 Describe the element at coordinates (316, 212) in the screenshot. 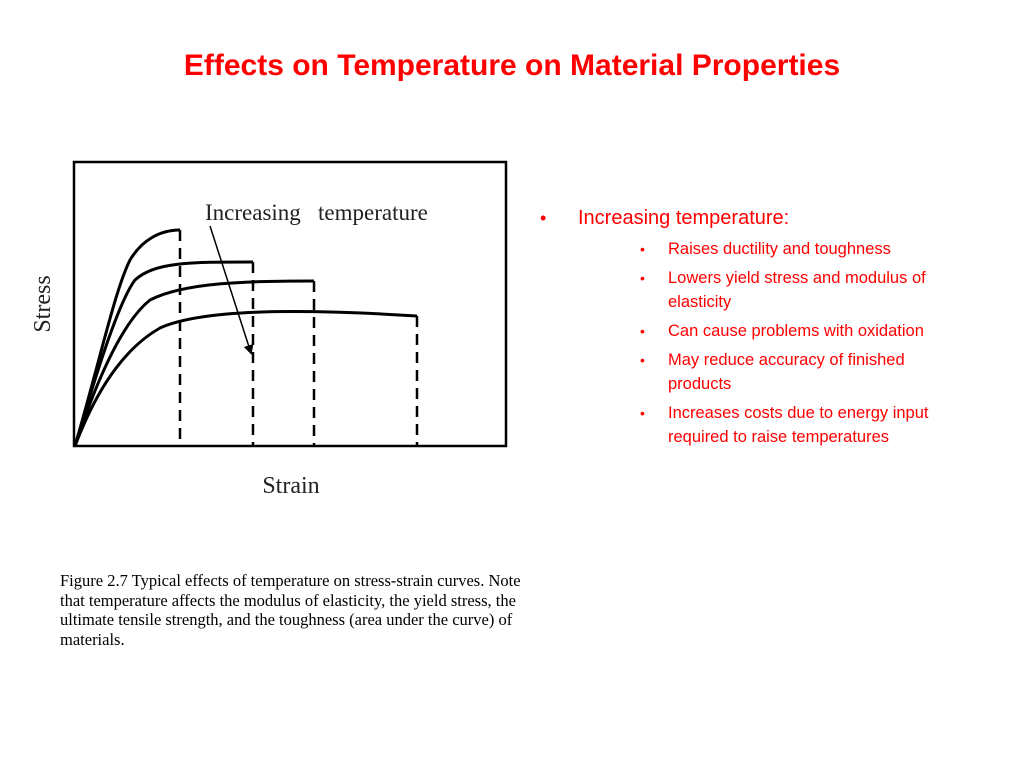

I see `annotation-increasing-temperature: Increasing temperature` at that location.